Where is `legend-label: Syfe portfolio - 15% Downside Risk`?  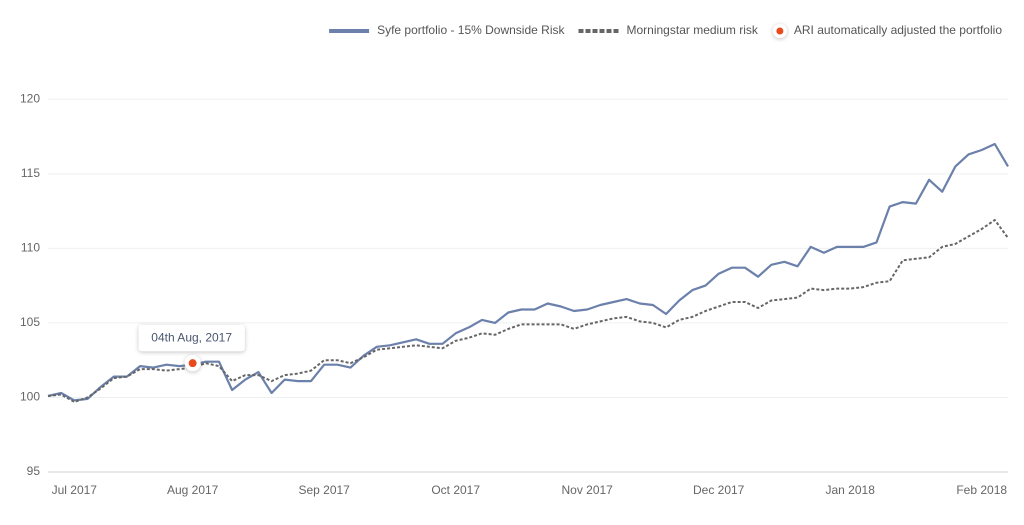
legend-label: Syfe portfolio - 15% Downside Risk is located at coordinates (471, 30).